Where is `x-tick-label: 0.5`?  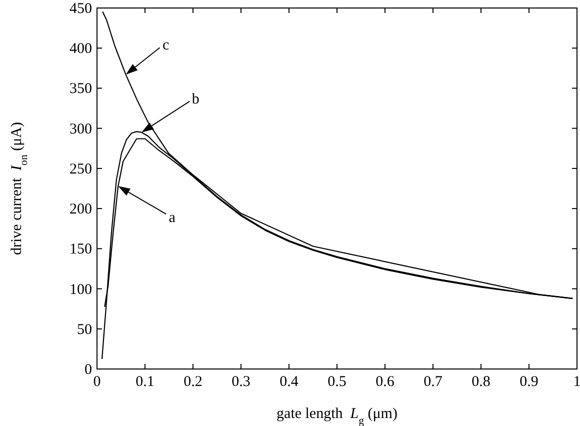 x-tick-label: 0.5 is located at coordinates (337, 382).